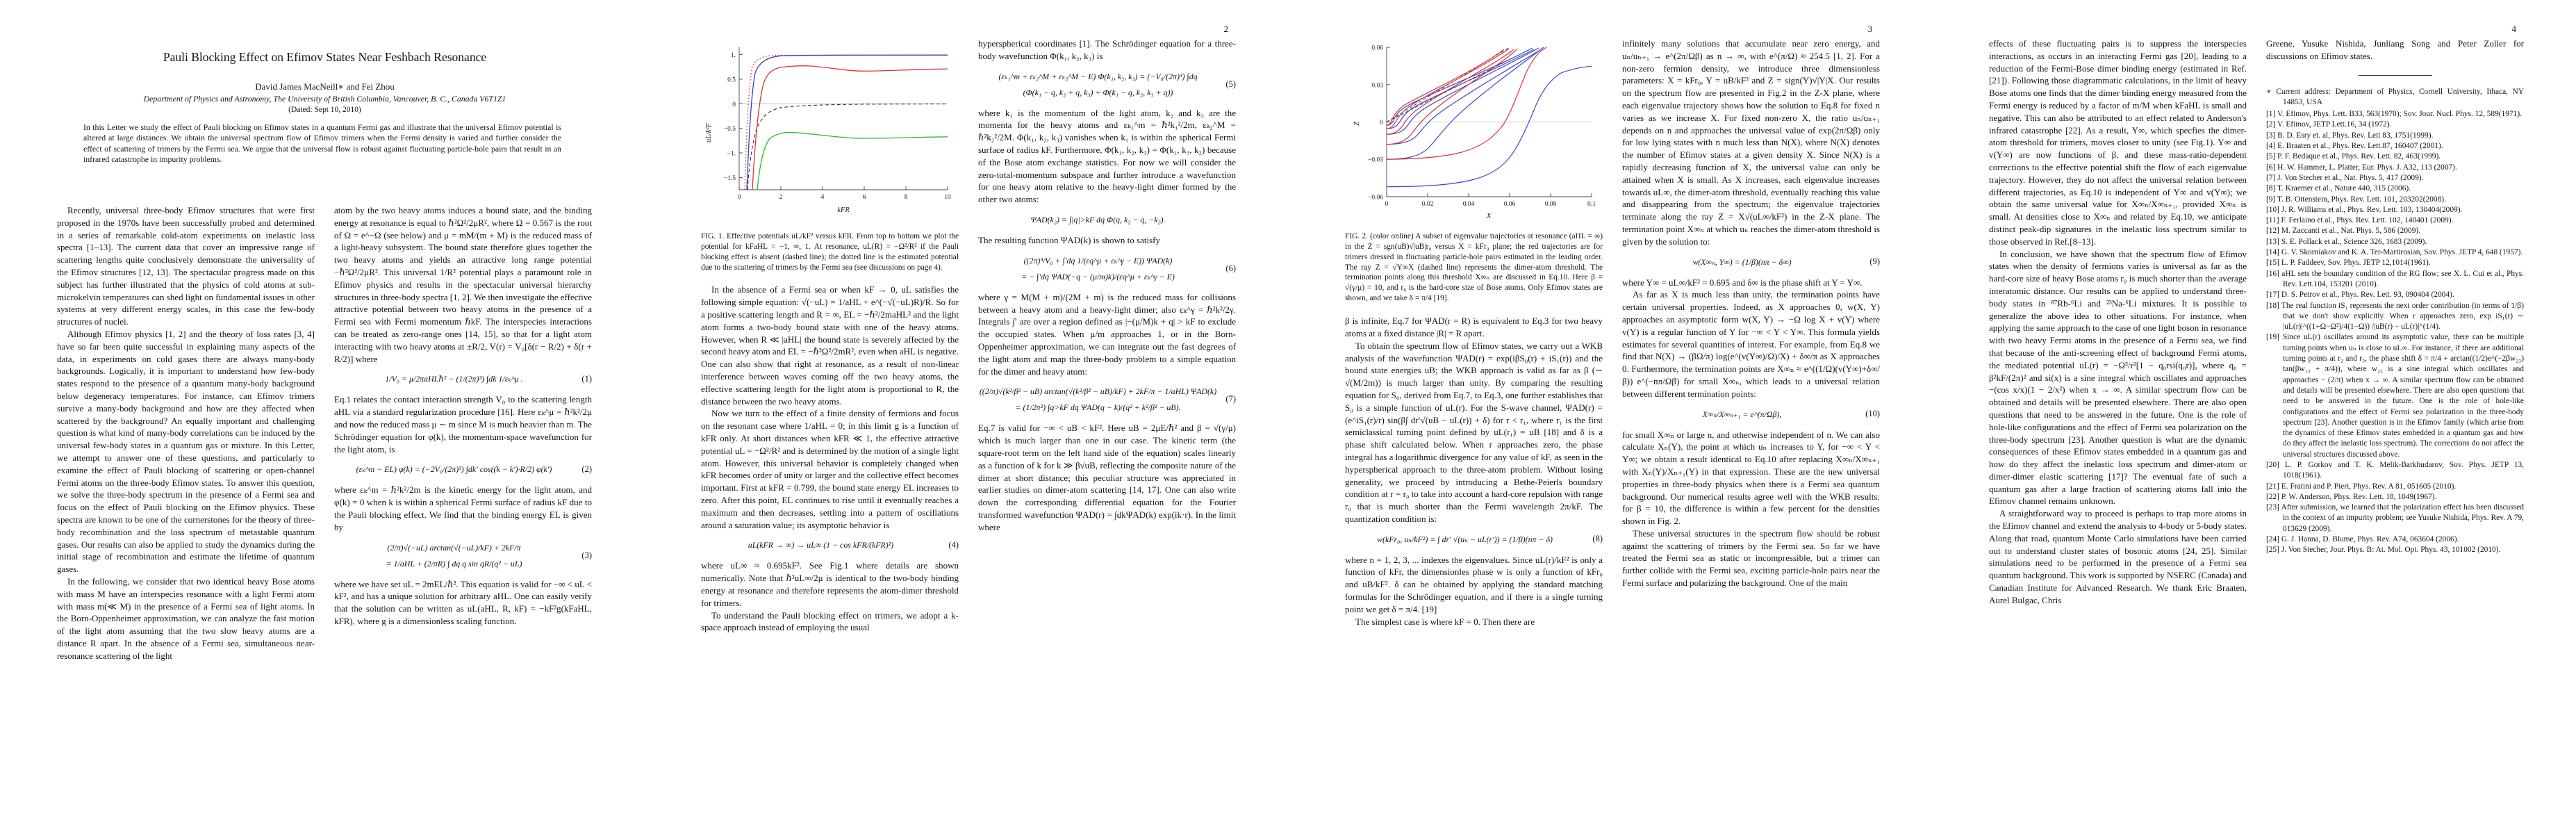 The height and width of the screenshot is (834, 2576). What do you see at coordinates (731, 80) in the screenshot?
I see `fig1-ytick: 0.5` at bounding box center [731, 80].